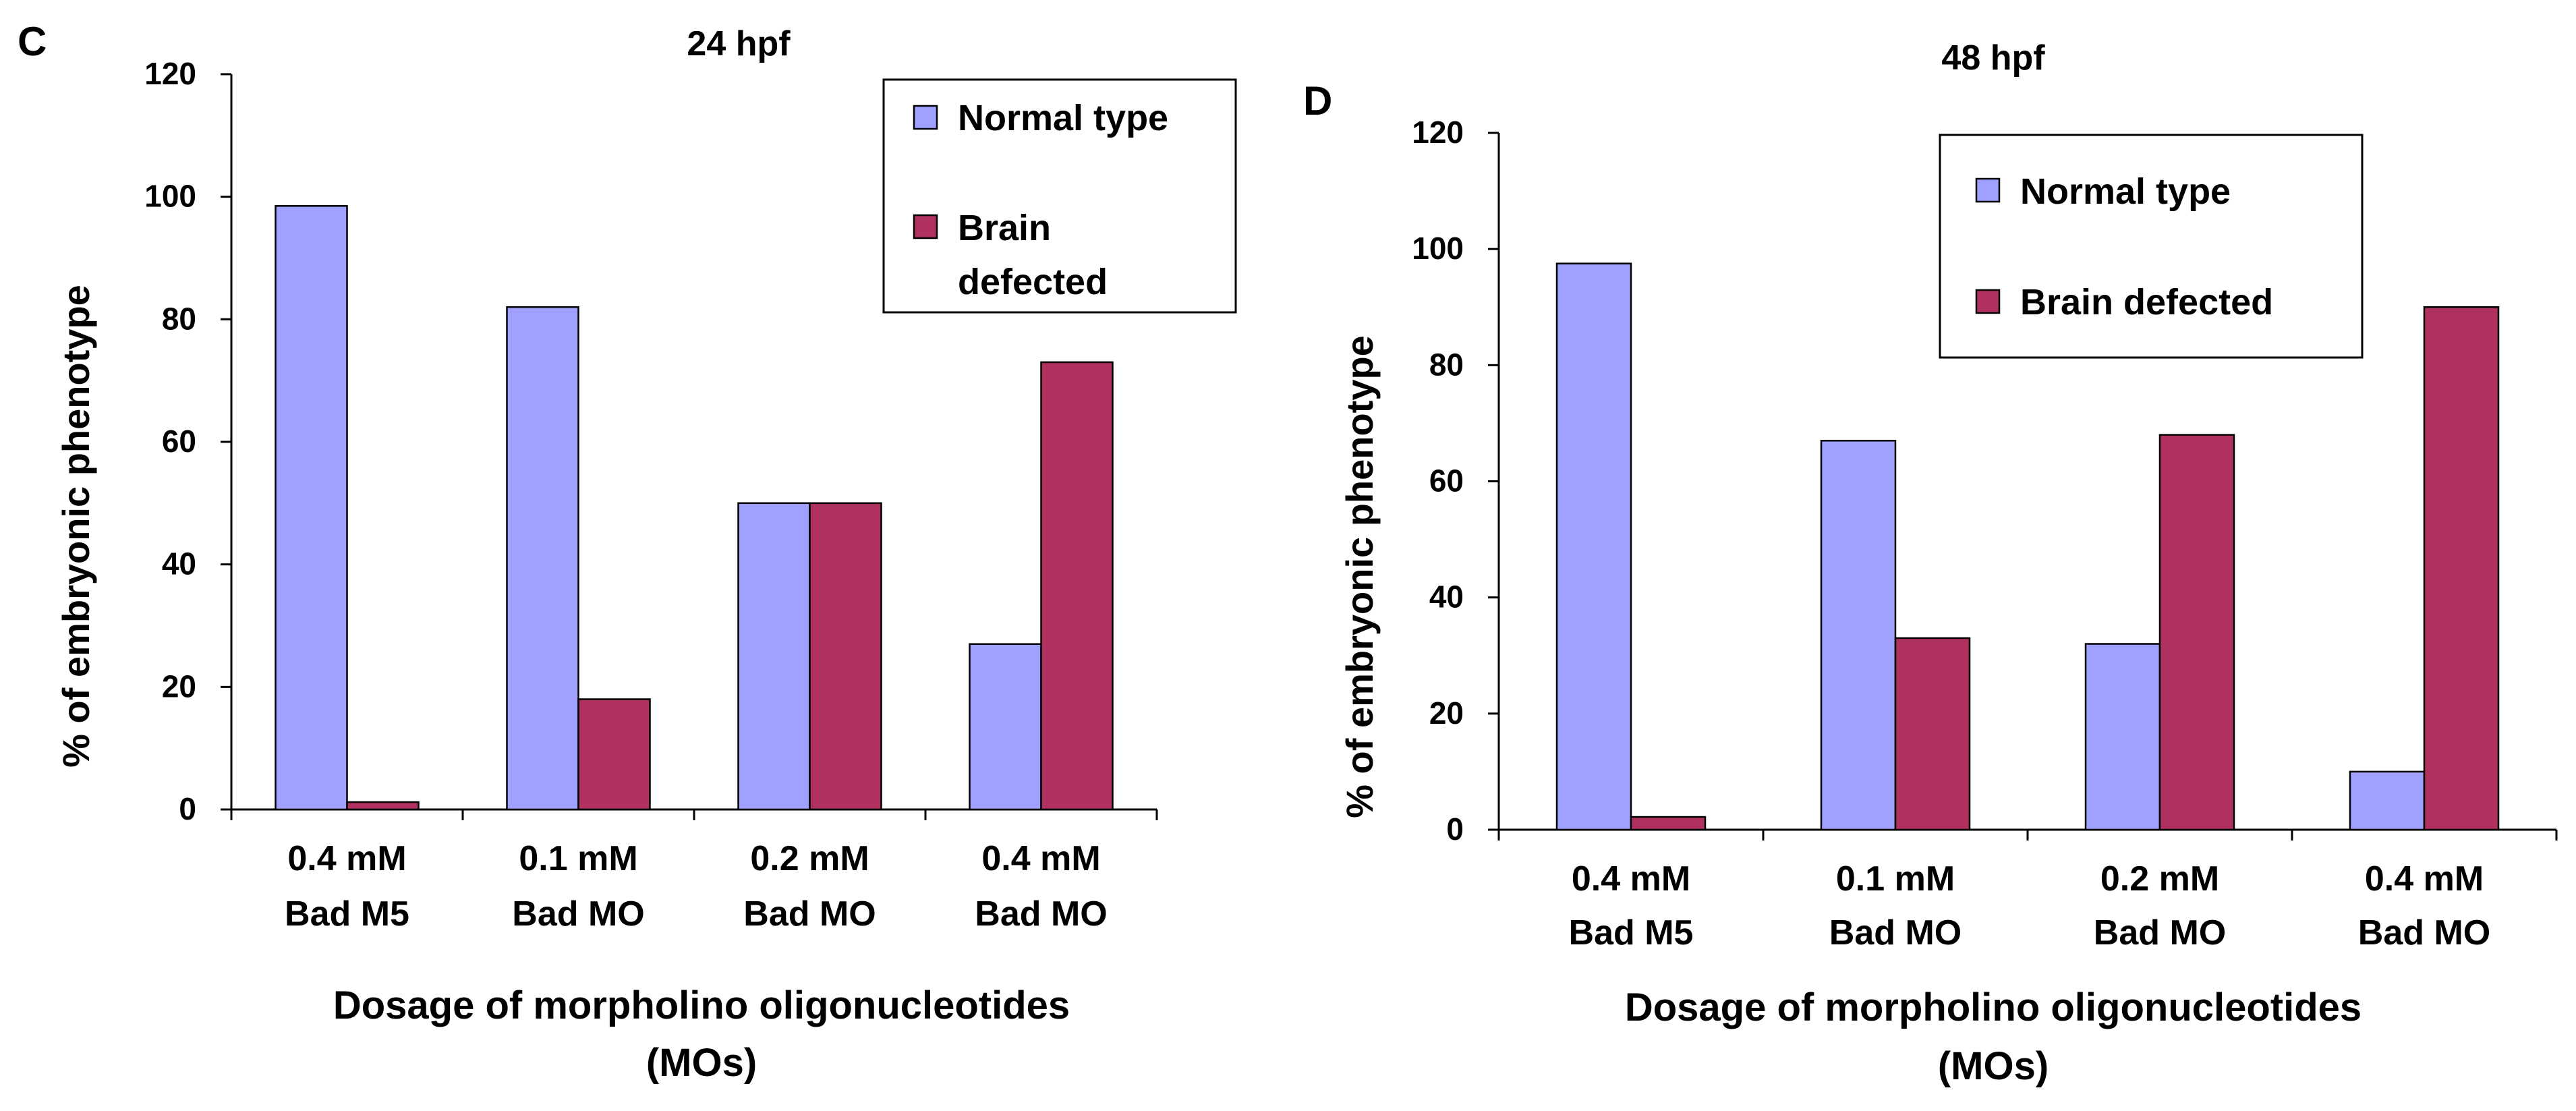  I want to click on chart-title: 24 hpf, so click(739, 43).